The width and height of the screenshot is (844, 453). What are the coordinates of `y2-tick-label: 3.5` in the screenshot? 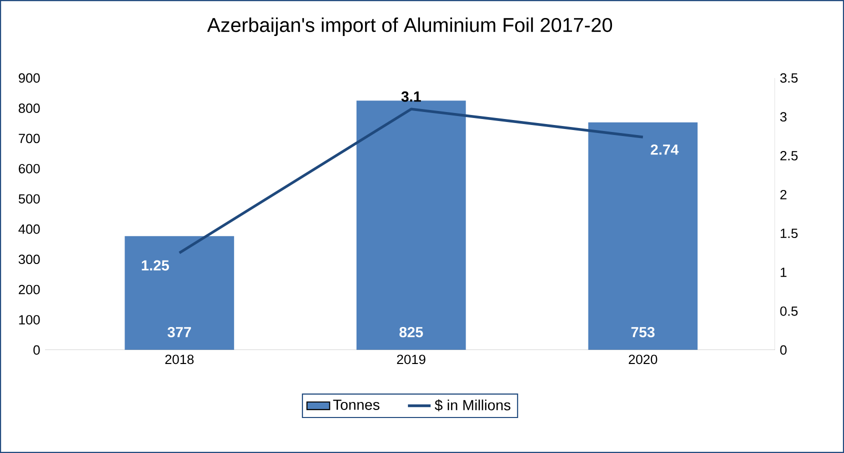 It's located at (789, 78).